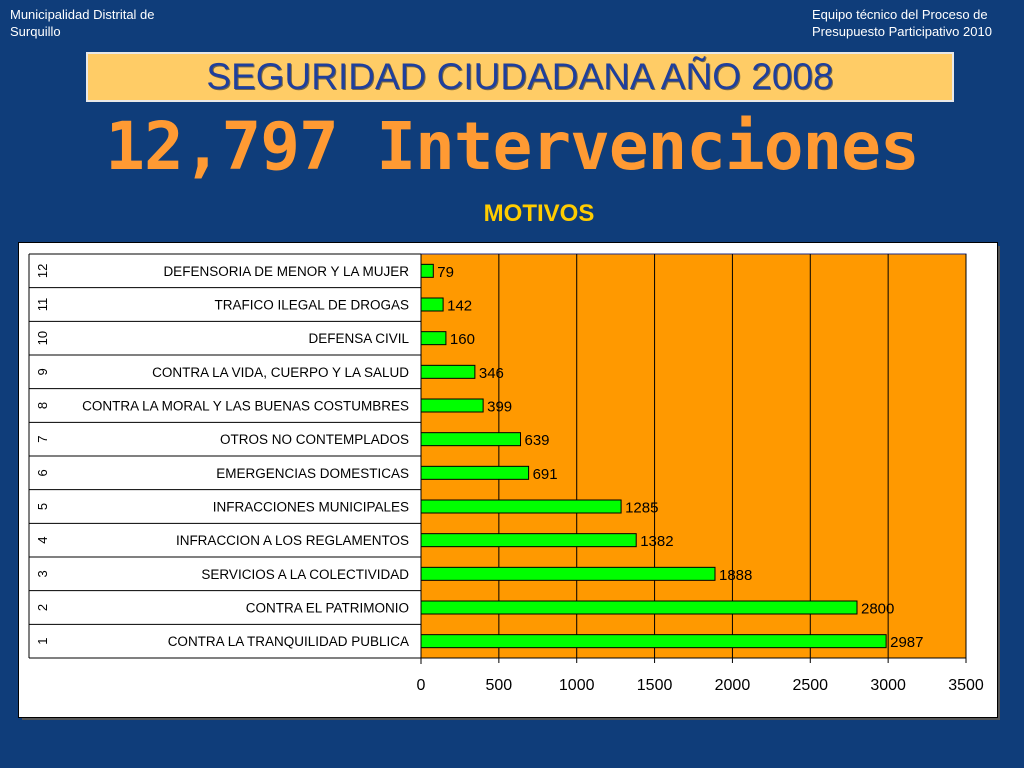 This screenshot has height=768, width=1024. I want to click on x-tick-label: 1000, so click(577, 685).